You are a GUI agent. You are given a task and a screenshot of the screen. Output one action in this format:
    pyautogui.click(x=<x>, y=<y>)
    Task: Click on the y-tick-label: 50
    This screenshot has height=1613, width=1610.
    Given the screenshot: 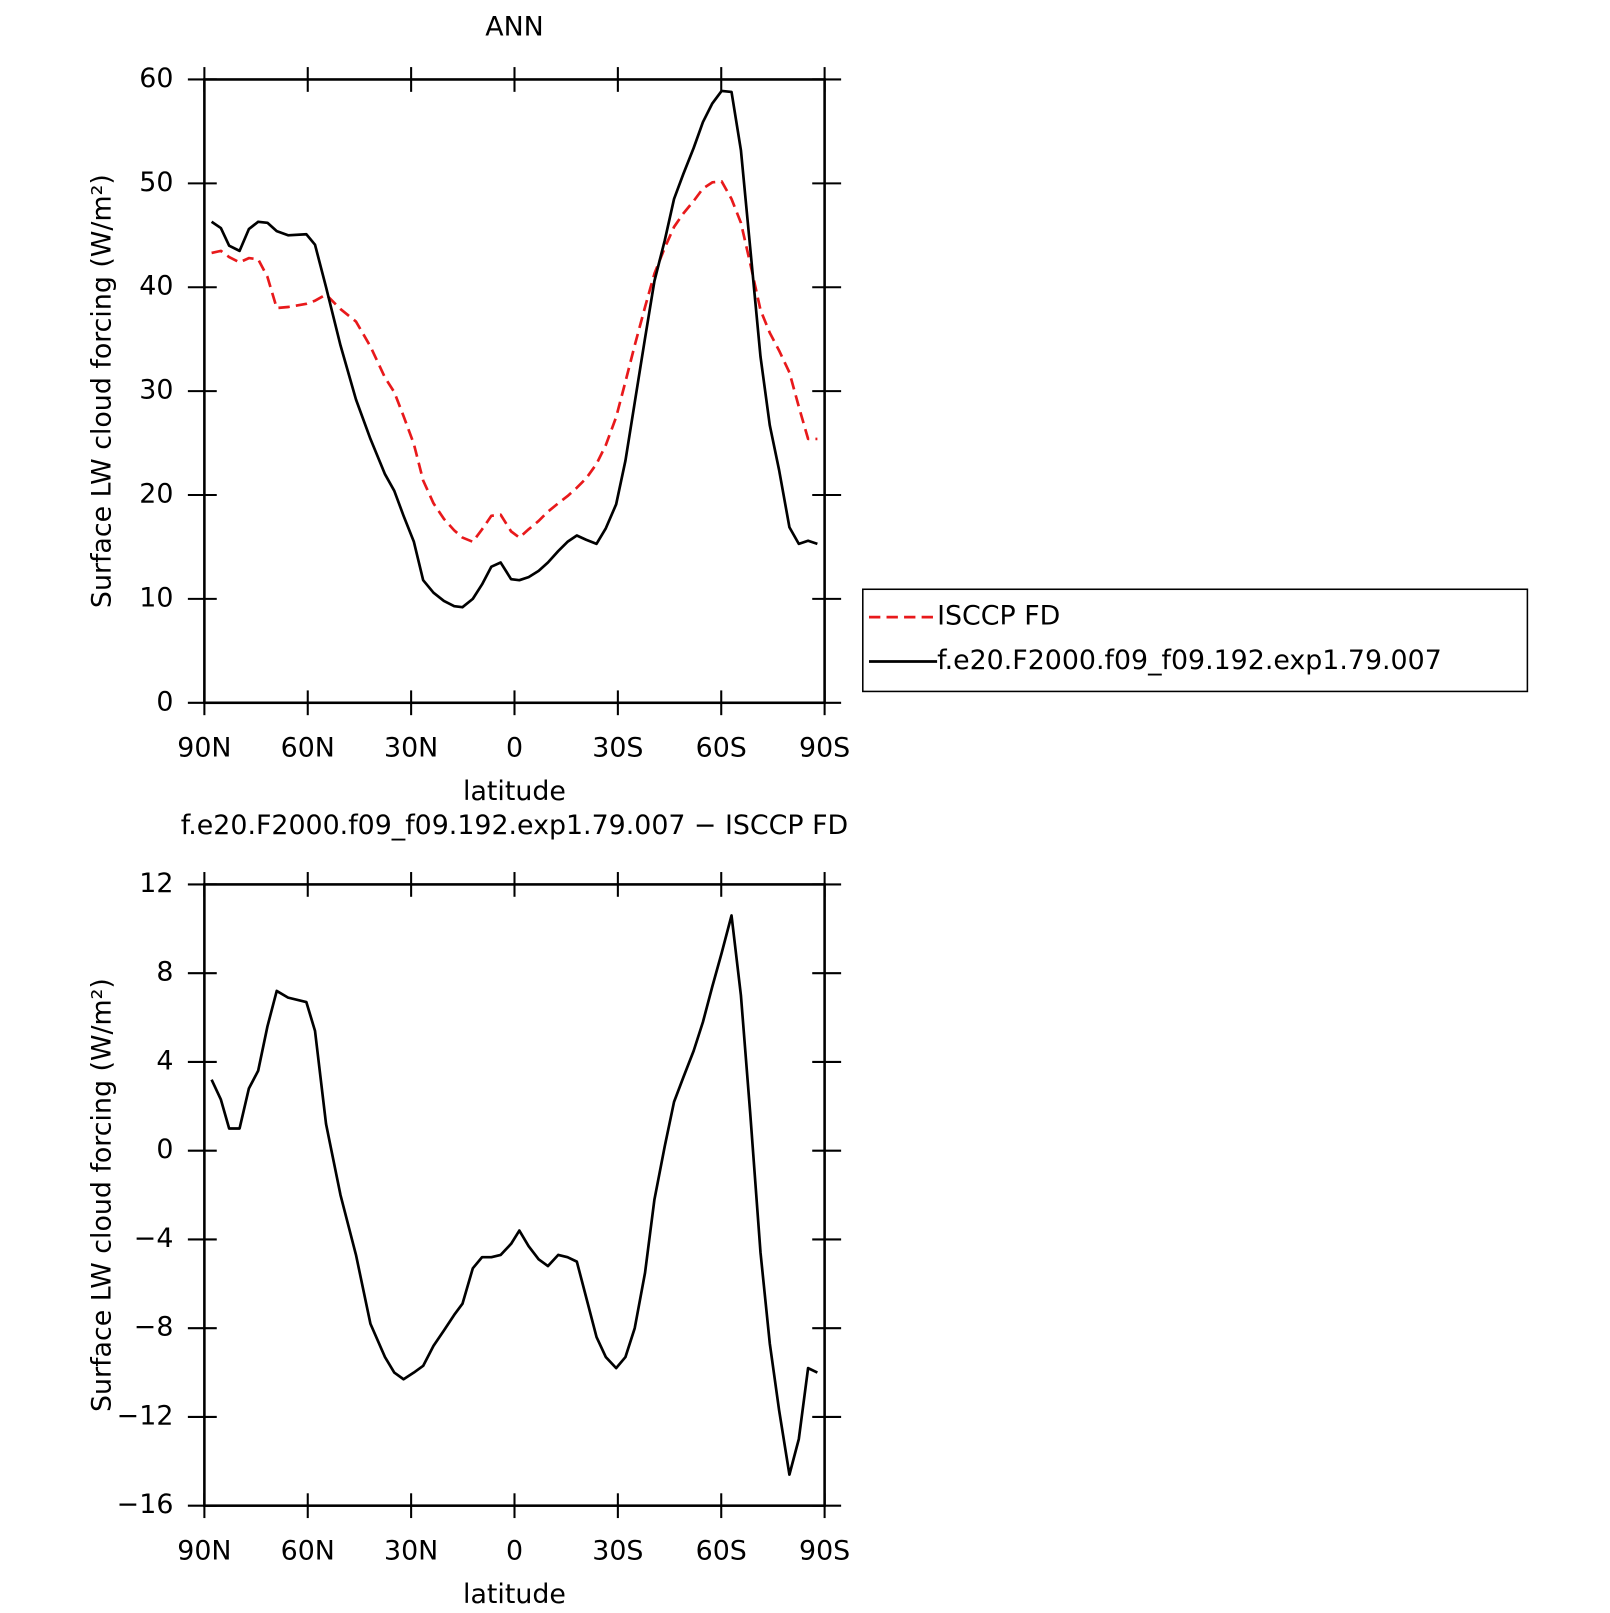 What is the action you would take?
    pyautogui.click(x=156, y=182)
    